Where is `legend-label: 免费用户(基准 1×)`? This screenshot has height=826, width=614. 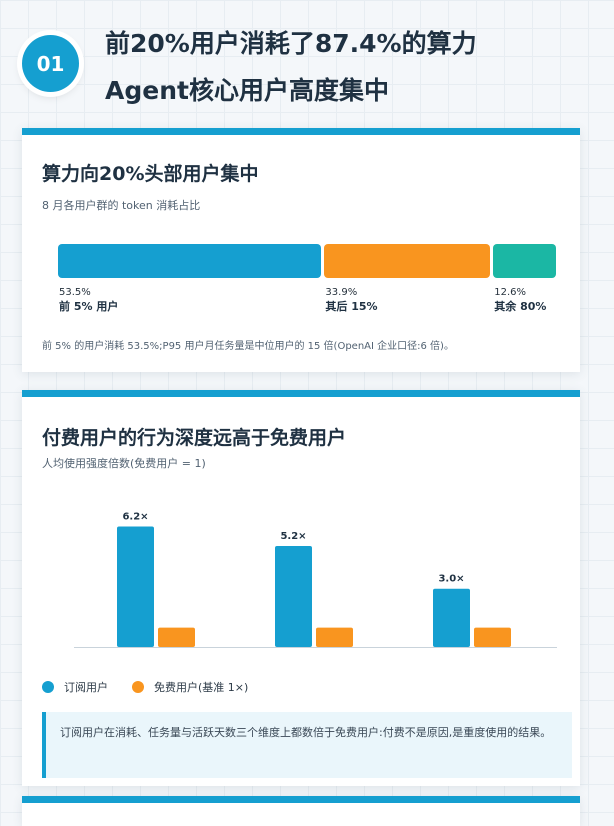
legend-label: 免费用户(基准 1×) is located at coordinates (201, 687).